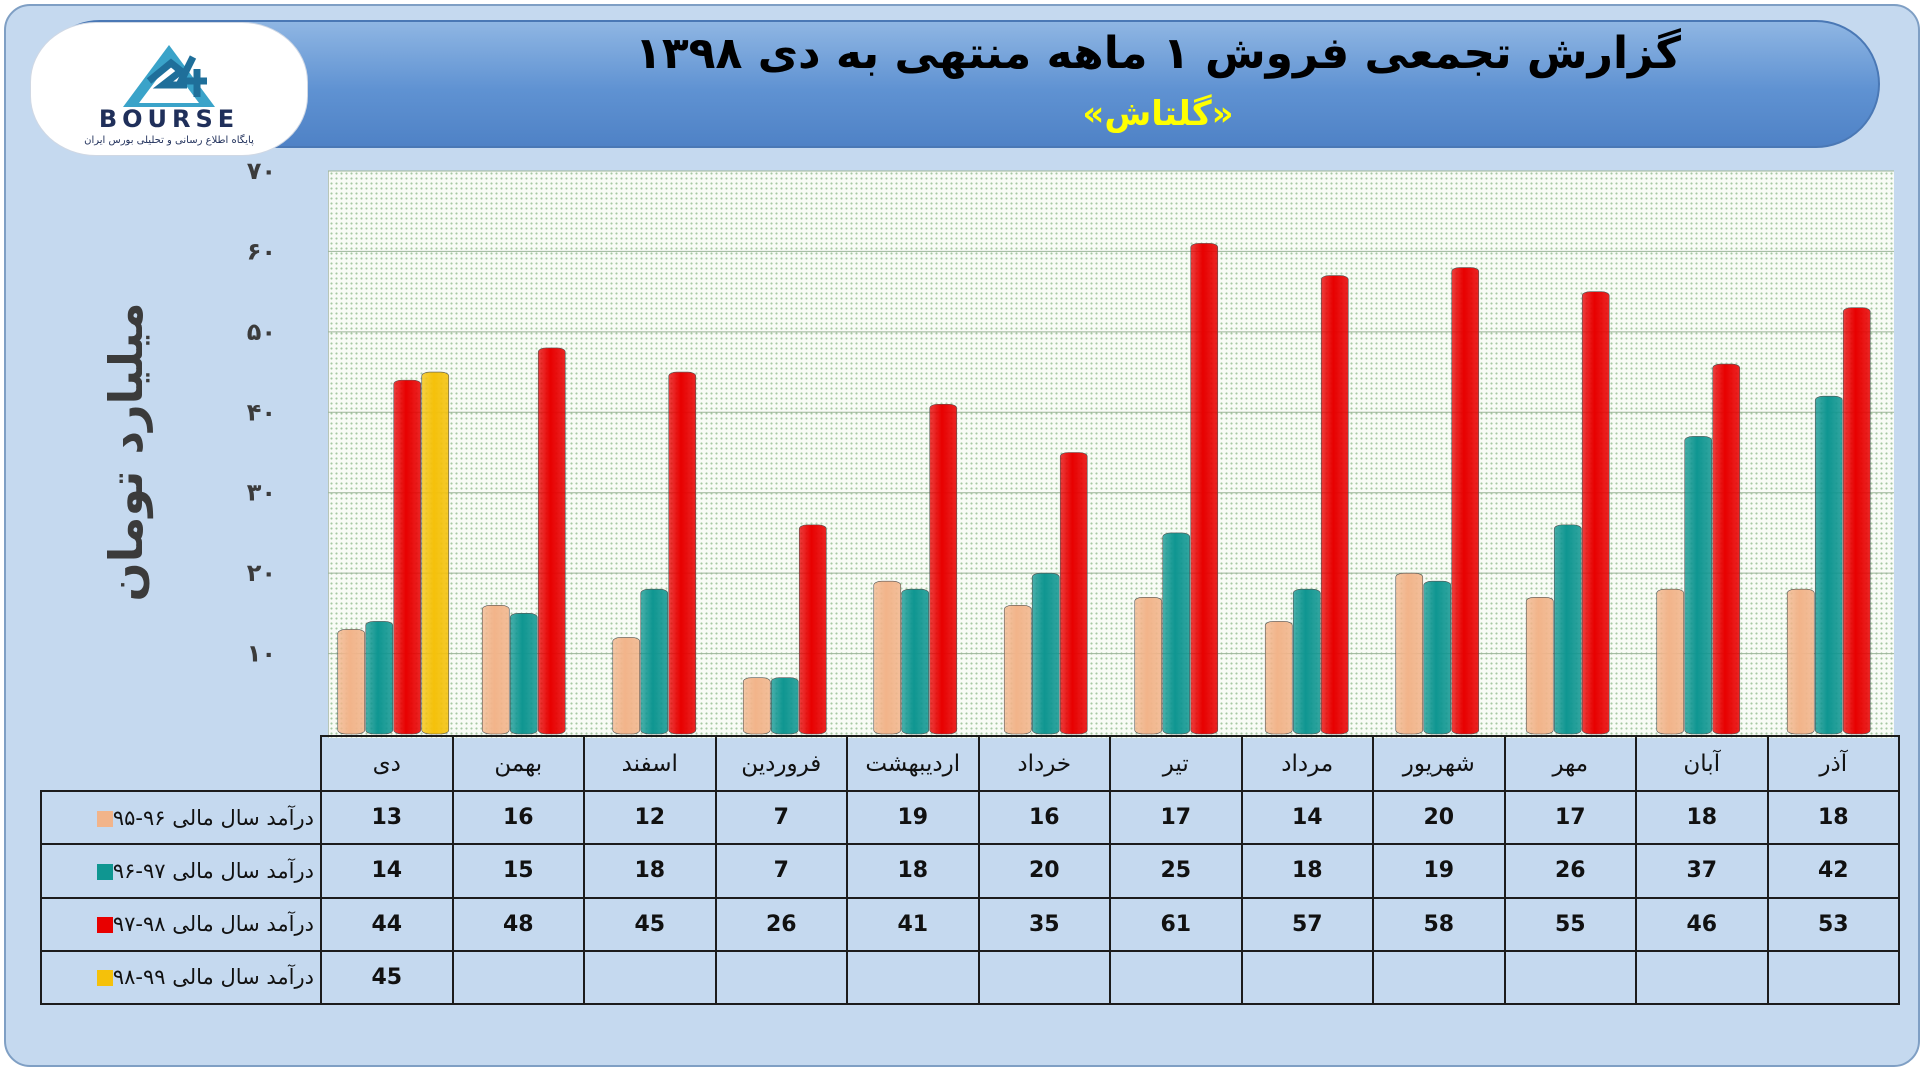 The image size is (1928, 1071). Describe the element at coordinates (213, 924) in the screenshot. I see `legend-label: درآمد سال مالی ۹۸-۹۷` at that location.